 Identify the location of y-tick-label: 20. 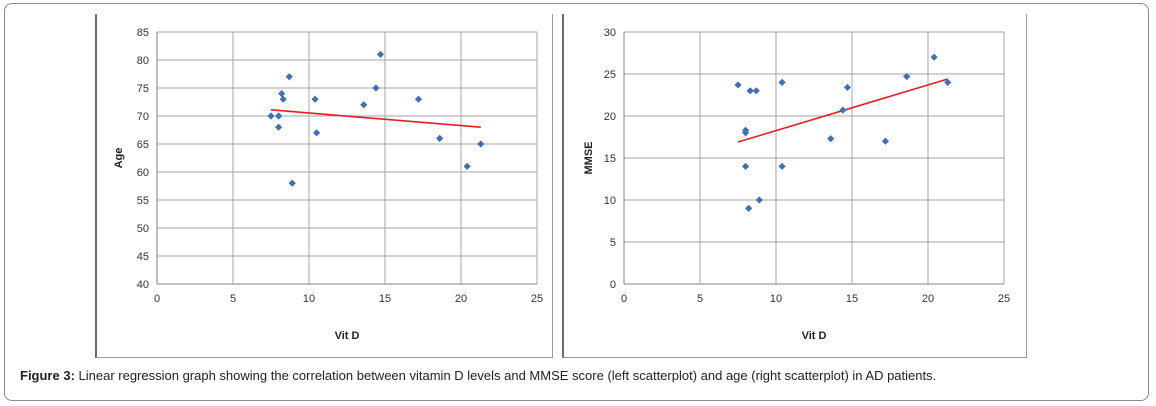
(610, 117).